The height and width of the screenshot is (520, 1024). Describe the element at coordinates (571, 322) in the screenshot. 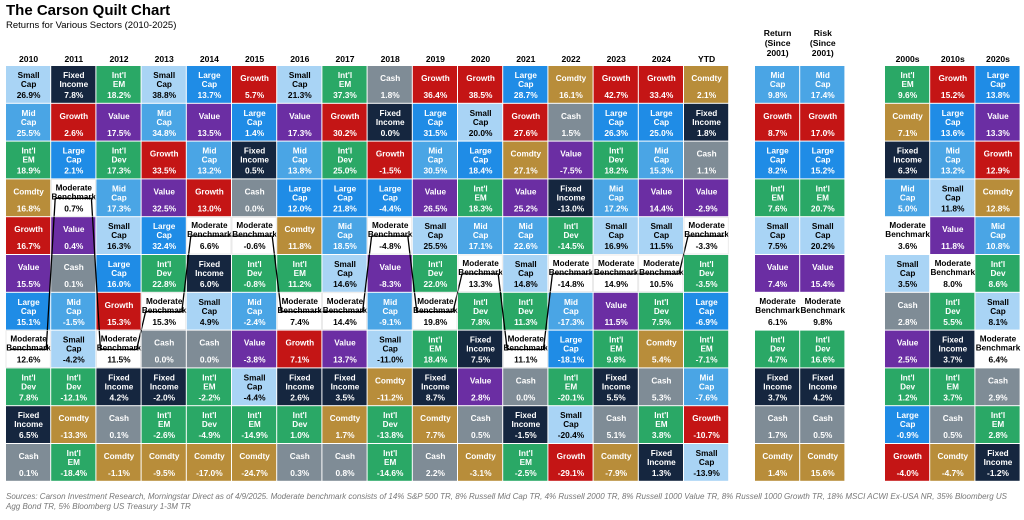

I see `cell-value: -17.3%` at that location.